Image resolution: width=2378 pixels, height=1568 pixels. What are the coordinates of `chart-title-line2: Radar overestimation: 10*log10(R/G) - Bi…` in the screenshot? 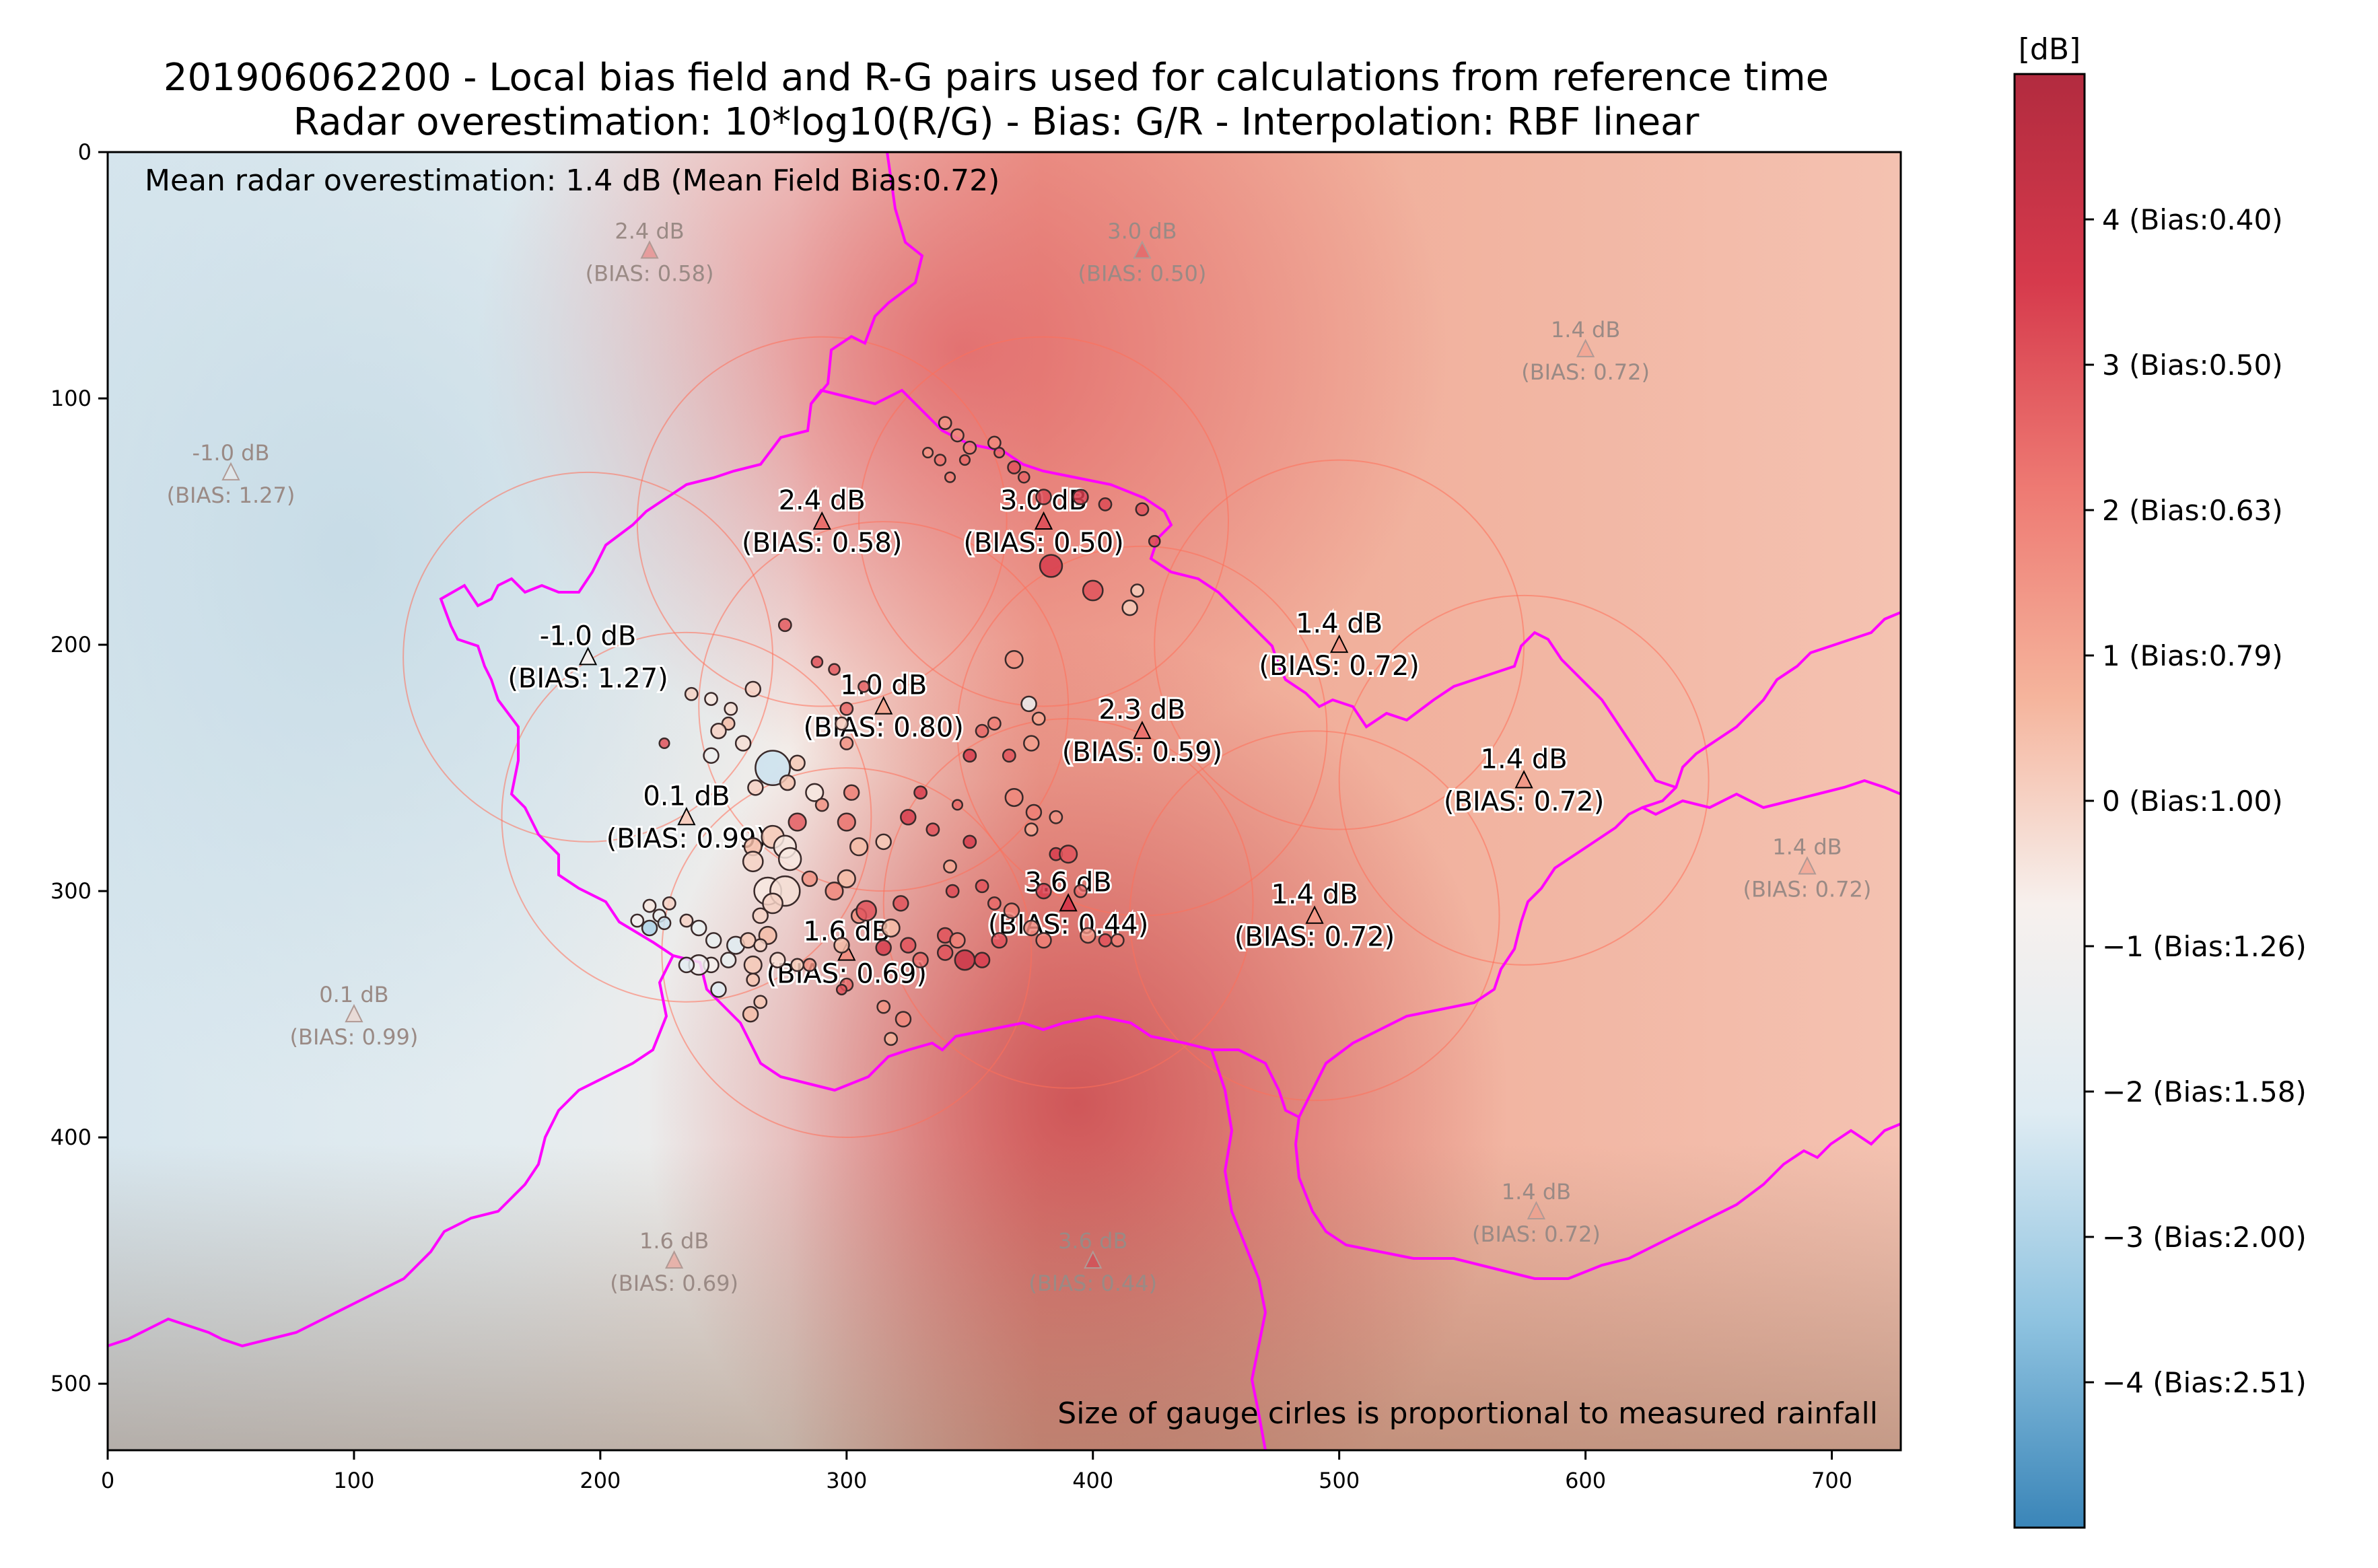 It's located at (997, 122).